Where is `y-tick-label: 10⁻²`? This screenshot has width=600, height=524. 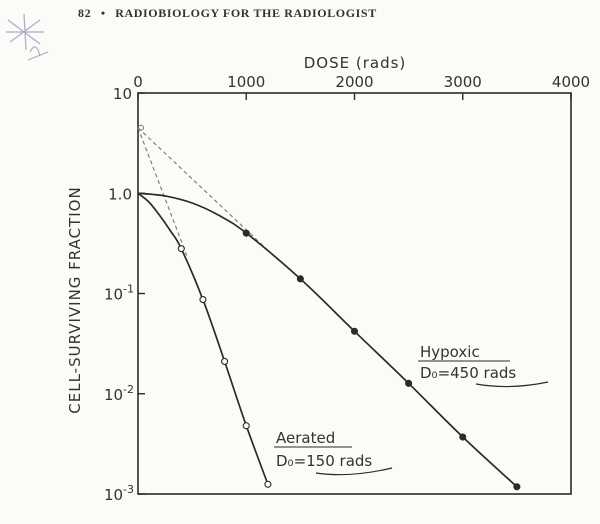
y-tick-label: 10⁻² is located at coordinates (119, 393).